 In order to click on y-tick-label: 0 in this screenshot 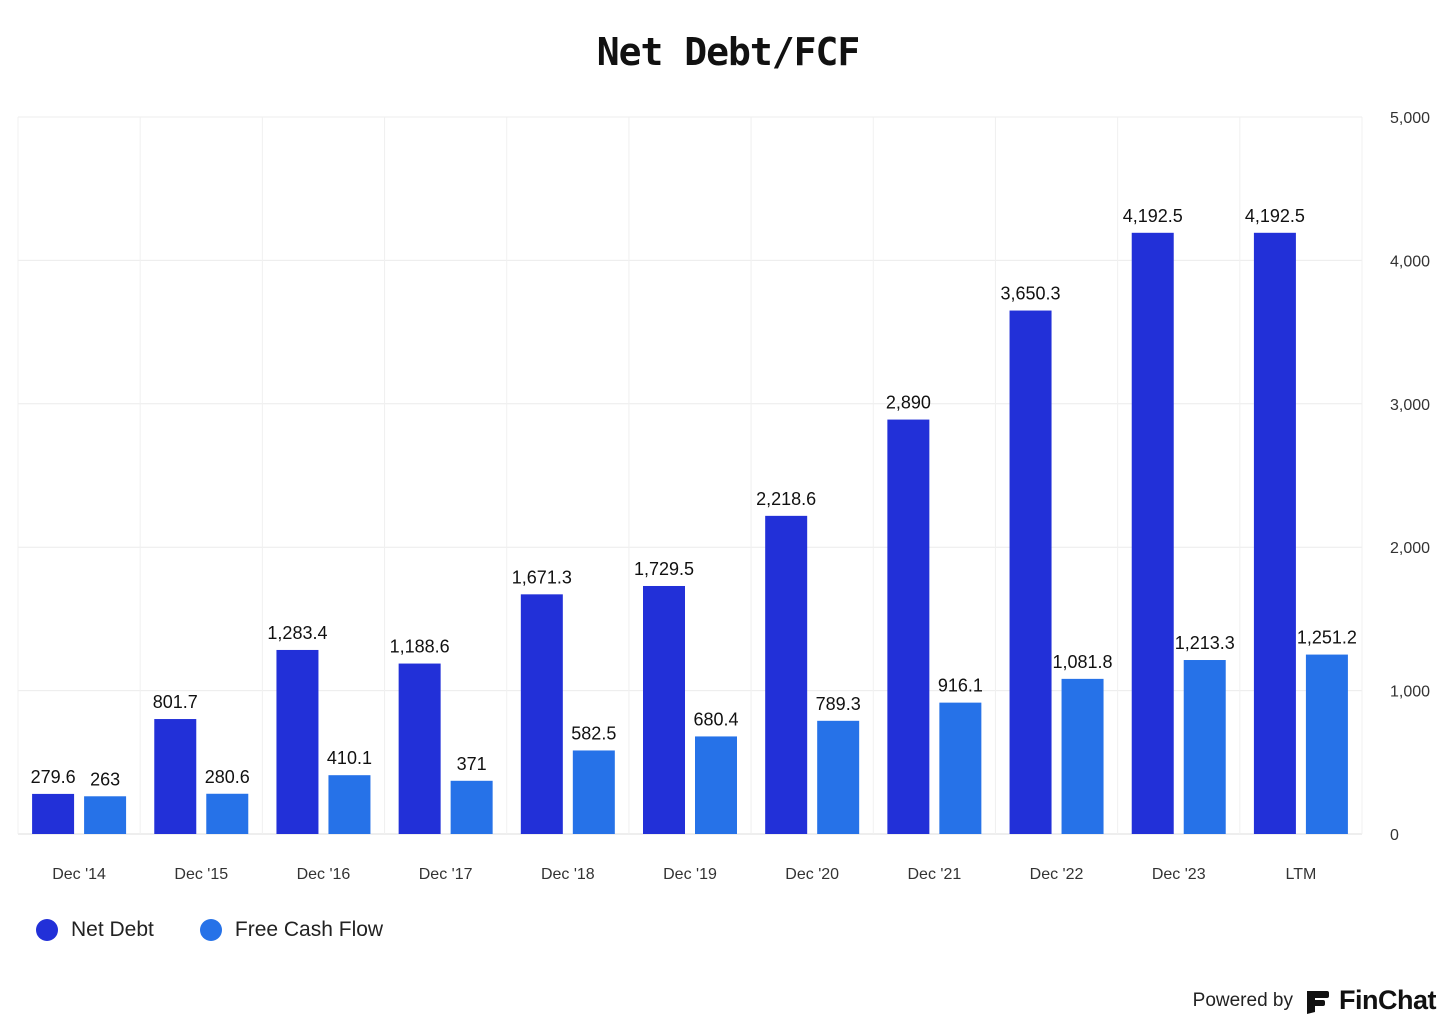, I will do `click(1394, 835)`.